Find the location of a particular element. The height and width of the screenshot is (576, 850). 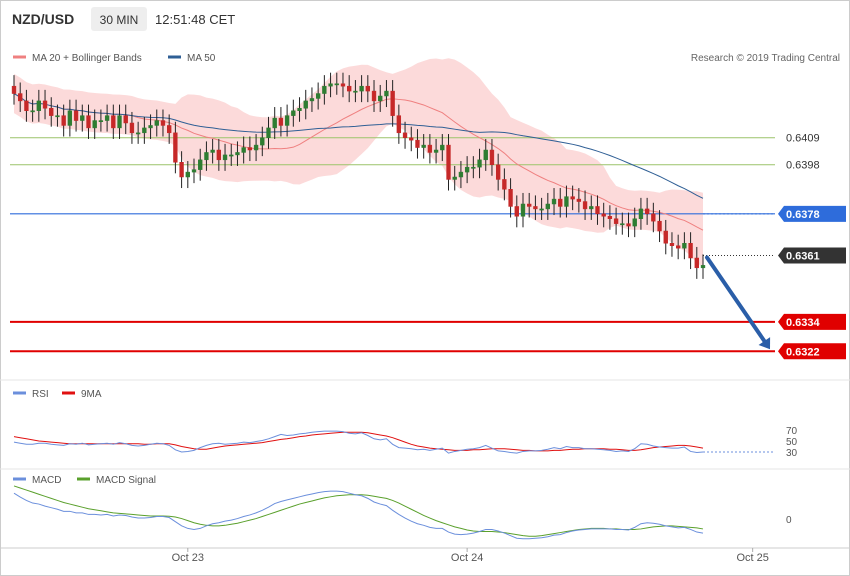

macd-signal-legend-label: MACD Signal is located at coordinates (126, 480).